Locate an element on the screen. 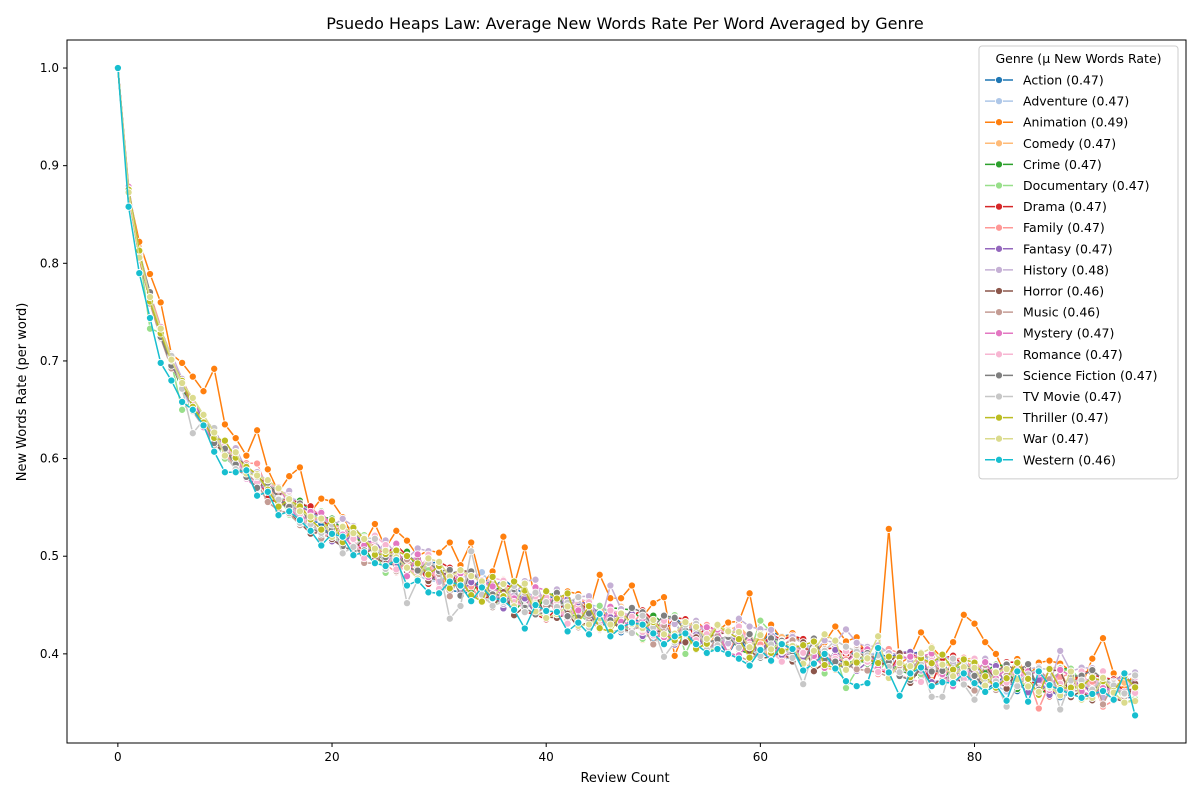 This screenshot has width=1200, height=804. legend-label: Thriller (0.47) is located at coordinates (1065, 417).